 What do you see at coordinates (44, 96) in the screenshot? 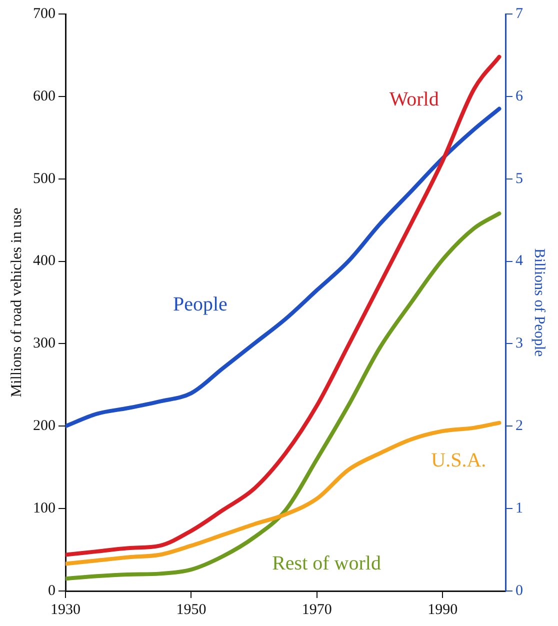
I see `y-tick-label: 600` at bounding box center [44, 96].